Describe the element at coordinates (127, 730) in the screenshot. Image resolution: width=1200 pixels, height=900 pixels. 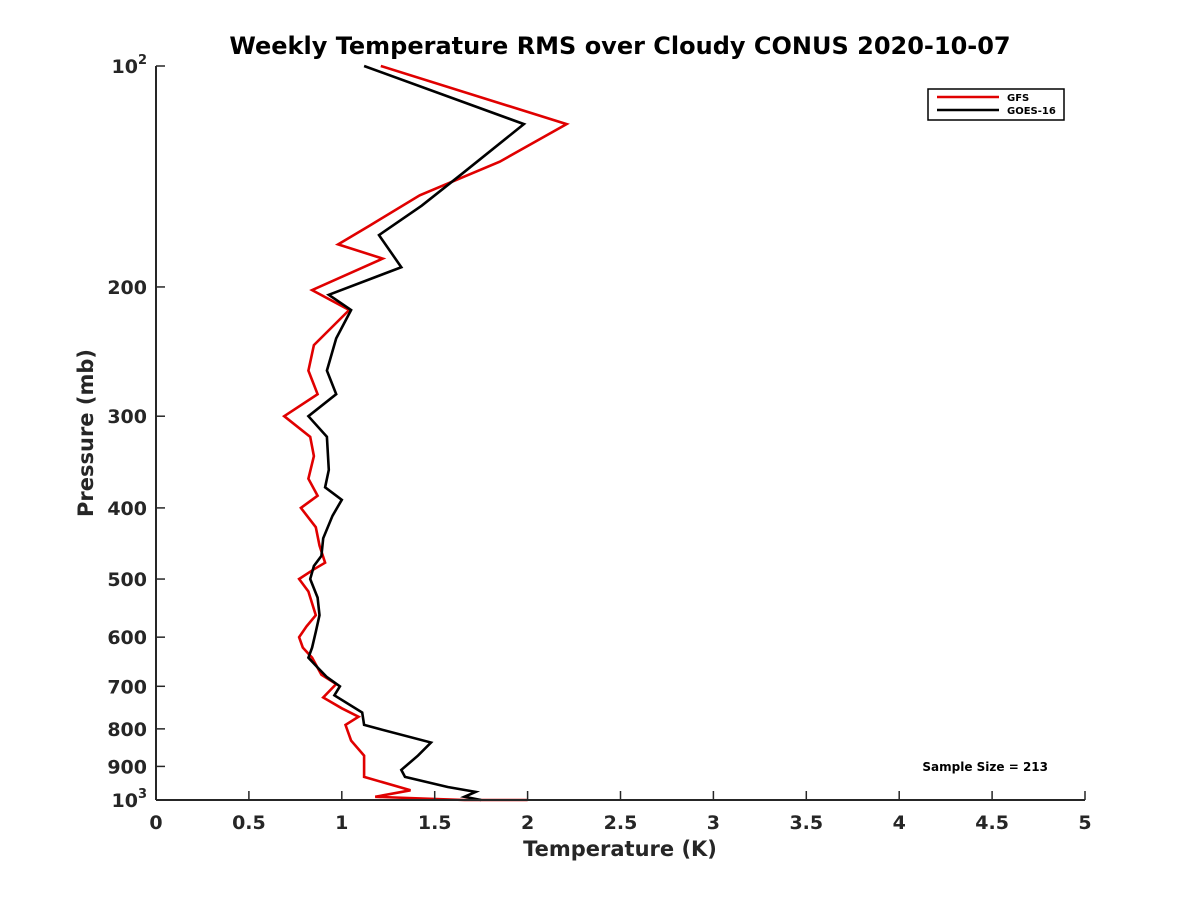
I see `y-tick-label: 800` at that location.